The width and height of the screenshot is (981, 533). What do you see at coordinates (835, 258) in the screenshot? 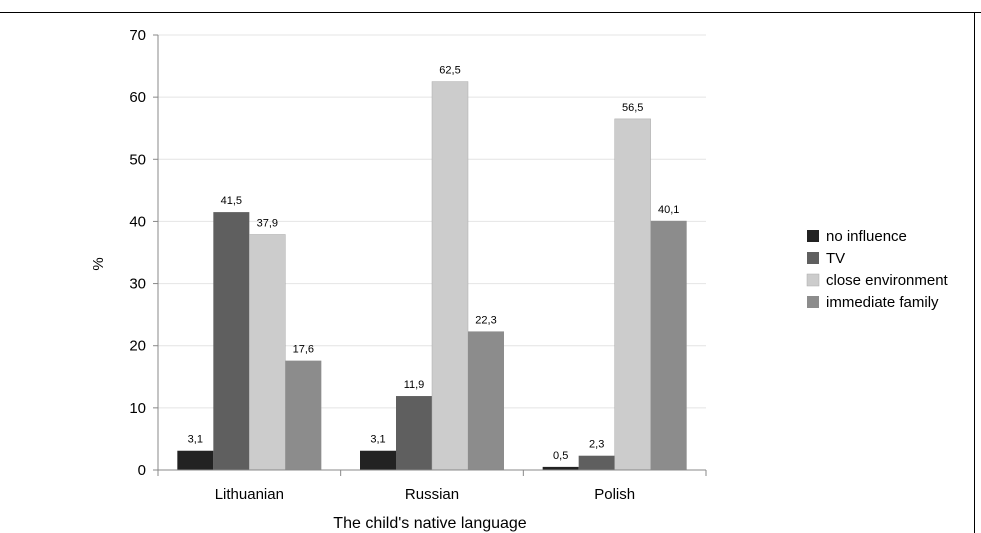
I see `legend-label: TV` at bounding box center [835, 258].